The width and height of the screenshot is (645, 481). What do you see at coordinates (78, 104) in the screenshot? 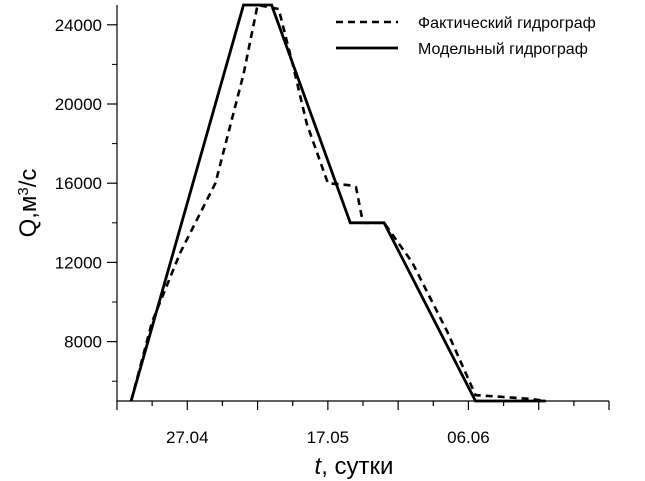
I see `y-tick-label: 20000` at bounding box center [78, 104].